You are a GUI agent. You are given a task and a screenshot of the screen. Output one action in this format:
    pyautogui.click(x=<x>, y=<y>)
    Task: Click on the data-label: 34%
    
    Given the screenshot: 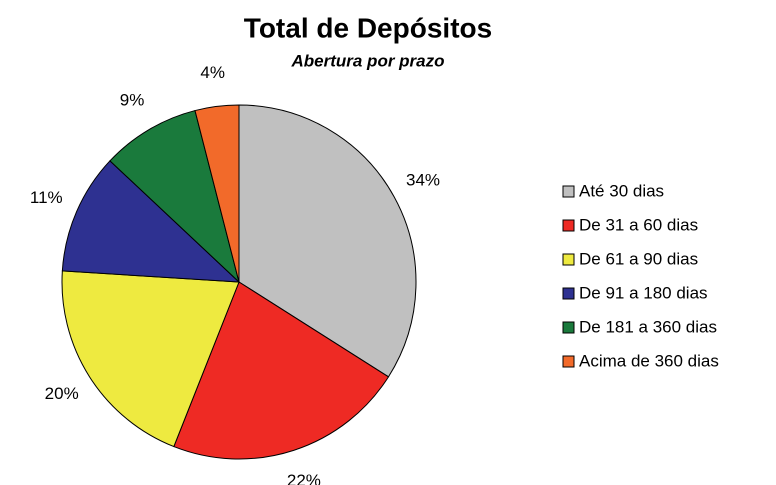 What is the action you would take?
    pyautogui.click(x=423, y=179)
    